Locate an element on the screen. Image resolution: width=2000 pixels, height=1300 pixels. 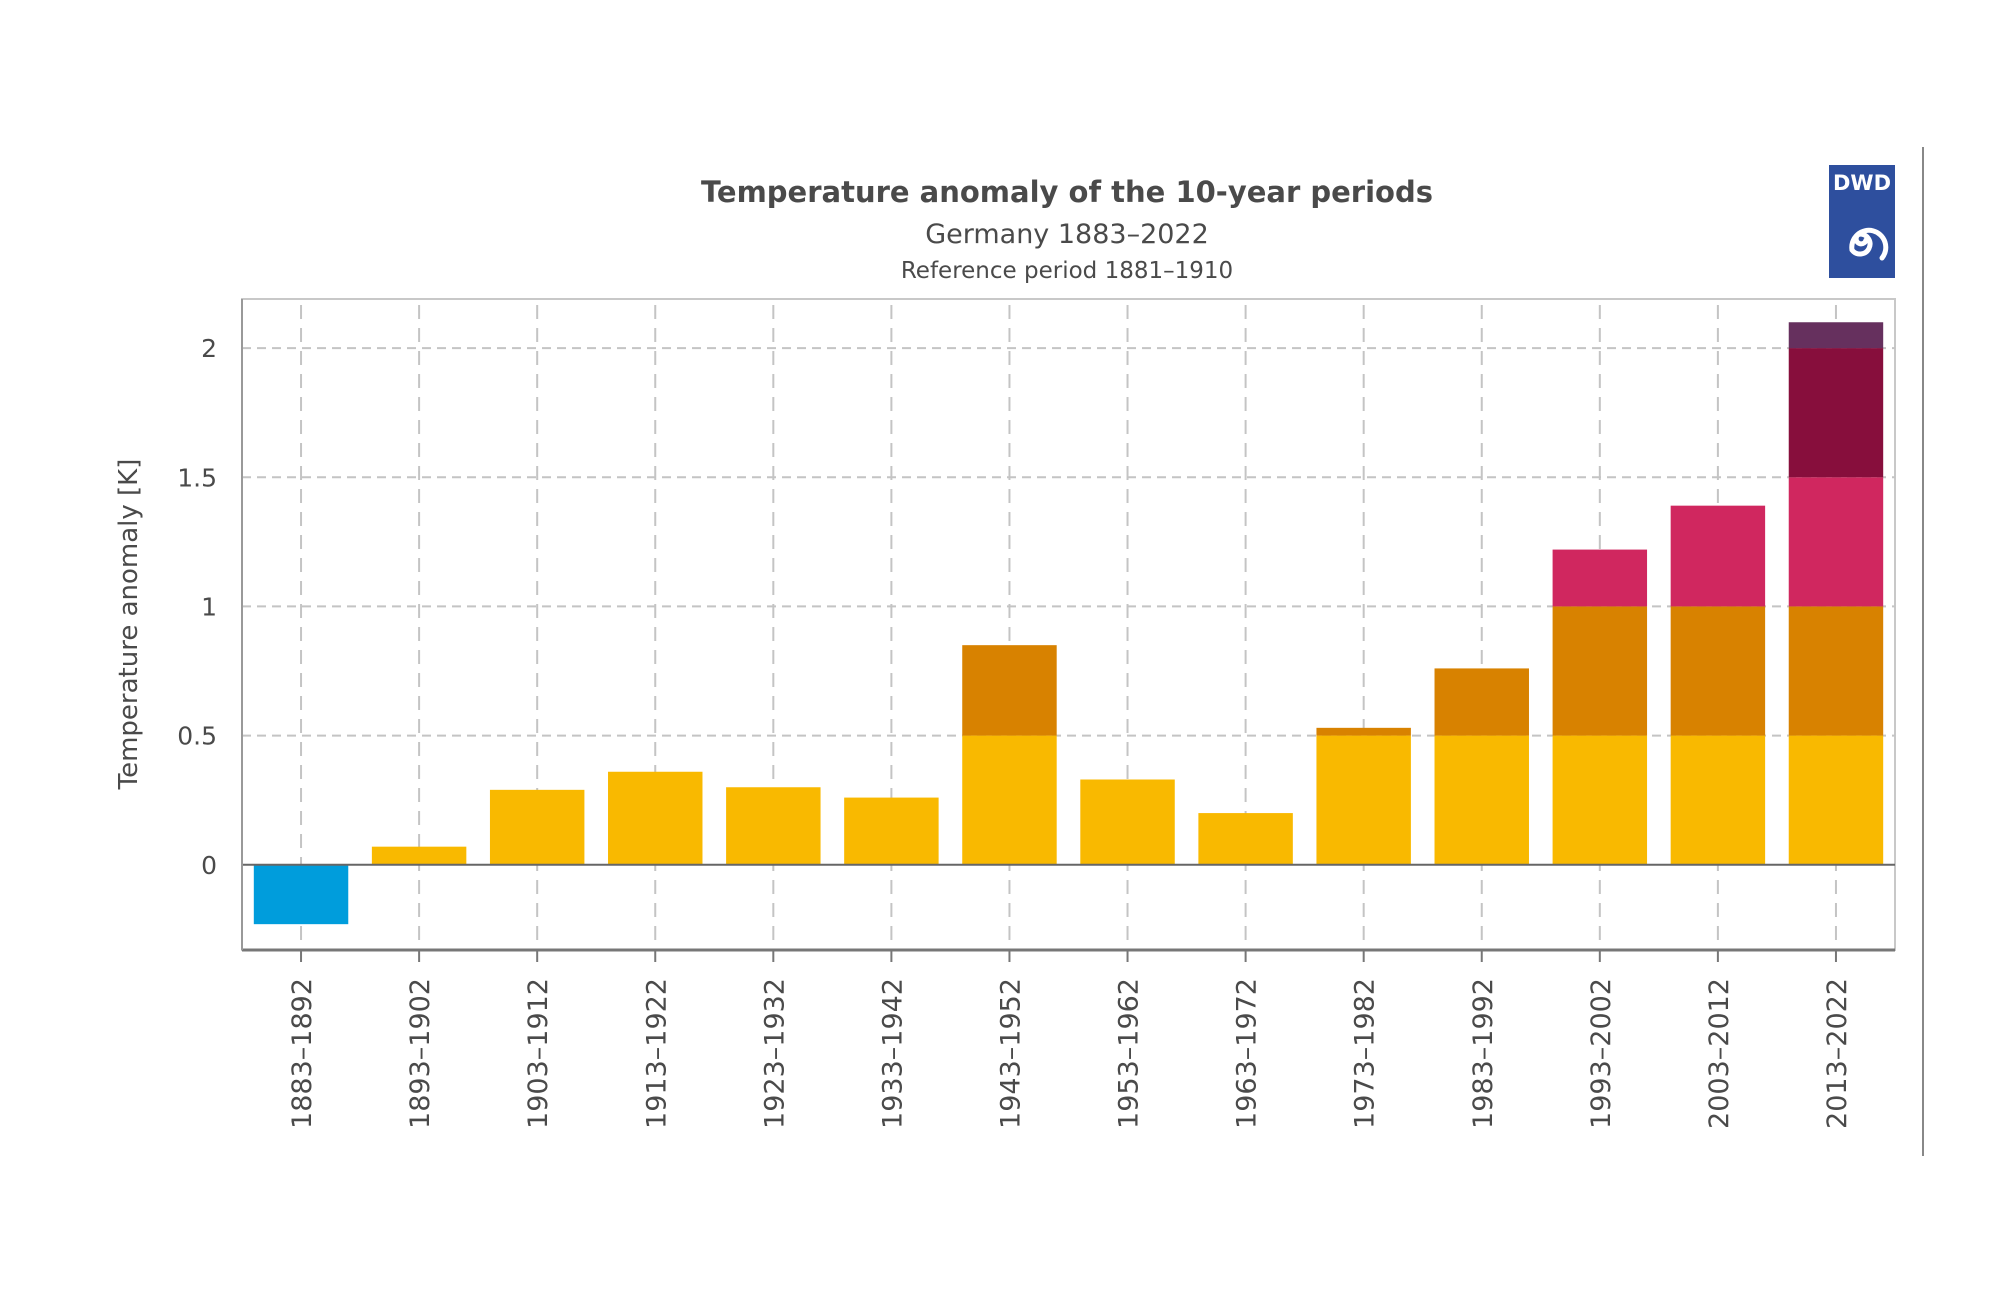
bar-segment-1953–1962 is located at coordinates (1127, 822).